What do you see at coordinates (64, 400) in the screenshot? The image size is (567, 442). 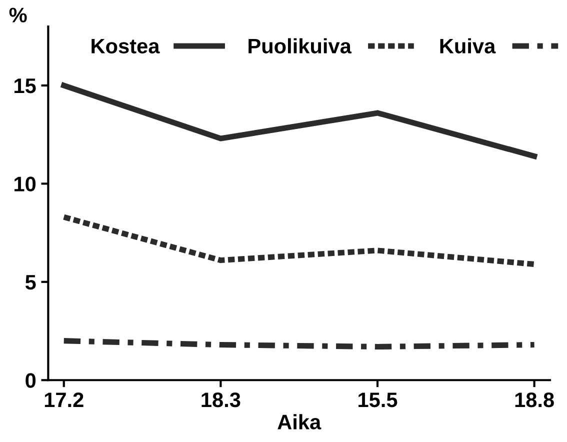 I see `x-tick-label: 17.2` at bounding box center [64, 400].